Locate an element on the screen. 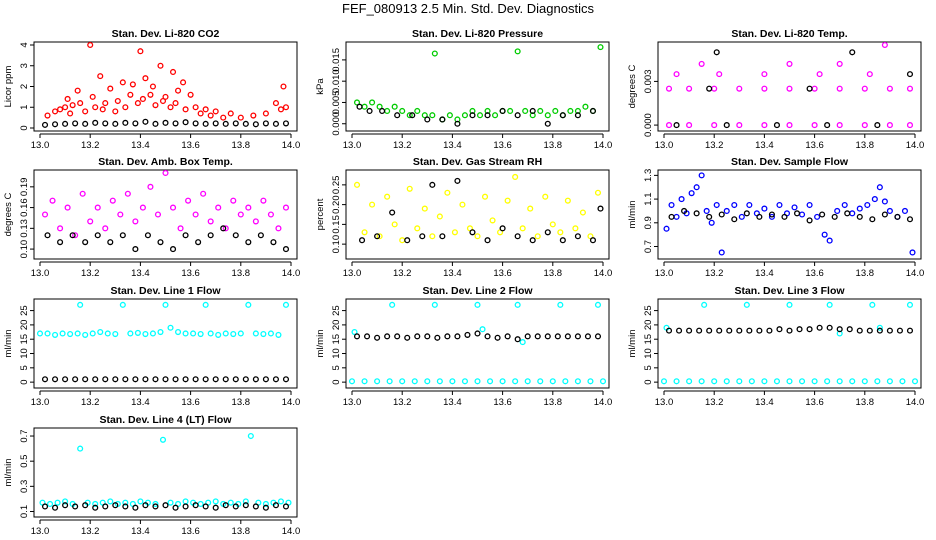 The height and width of the screenshot is (540, 936). y-axis-label: Licor ppm is located at coordinates (8, 87).